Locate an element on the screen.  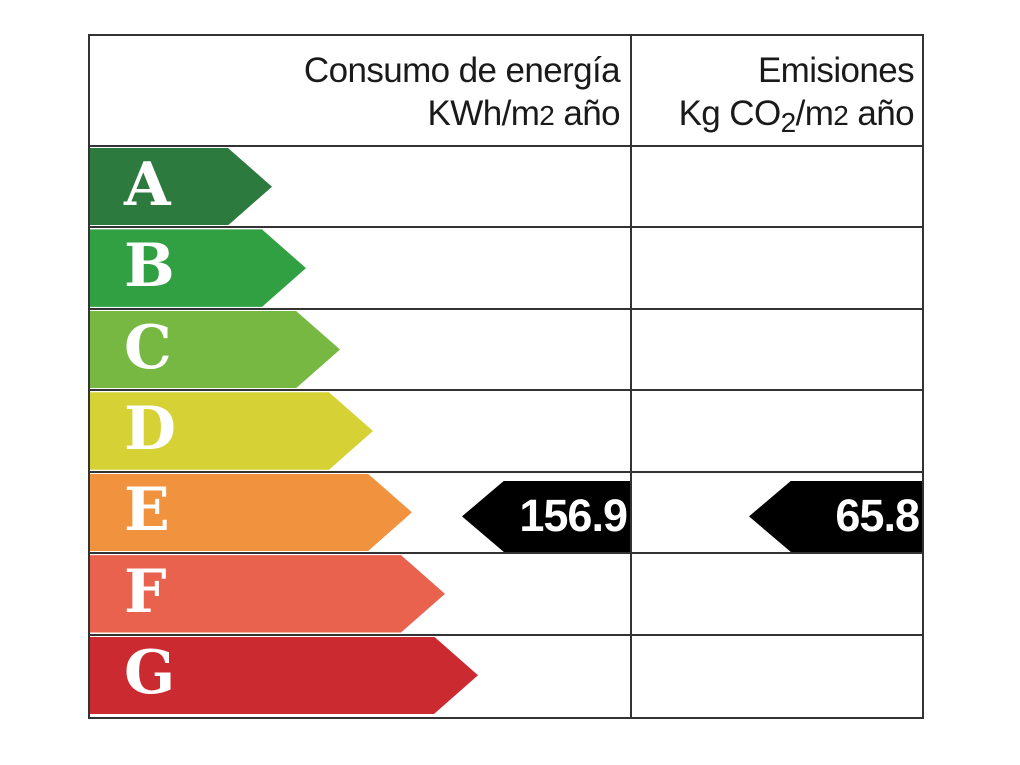
header-emissions-line1: Emisiones is located at coordinates (836, 70).